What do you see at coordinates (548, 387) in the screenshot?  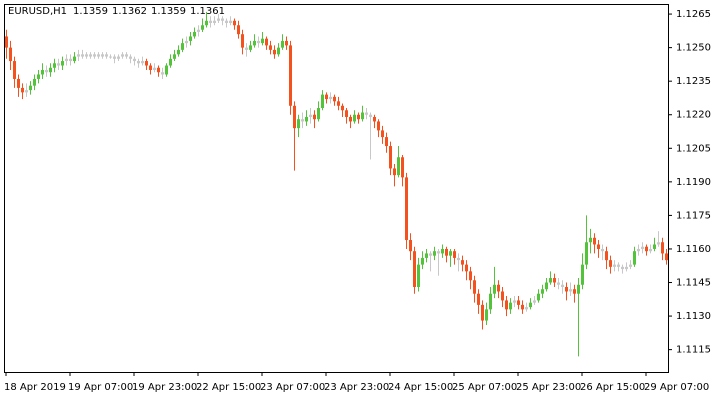 I see `x-tick-label: 25 Apr 23:00` at bounding box center [548, 387].